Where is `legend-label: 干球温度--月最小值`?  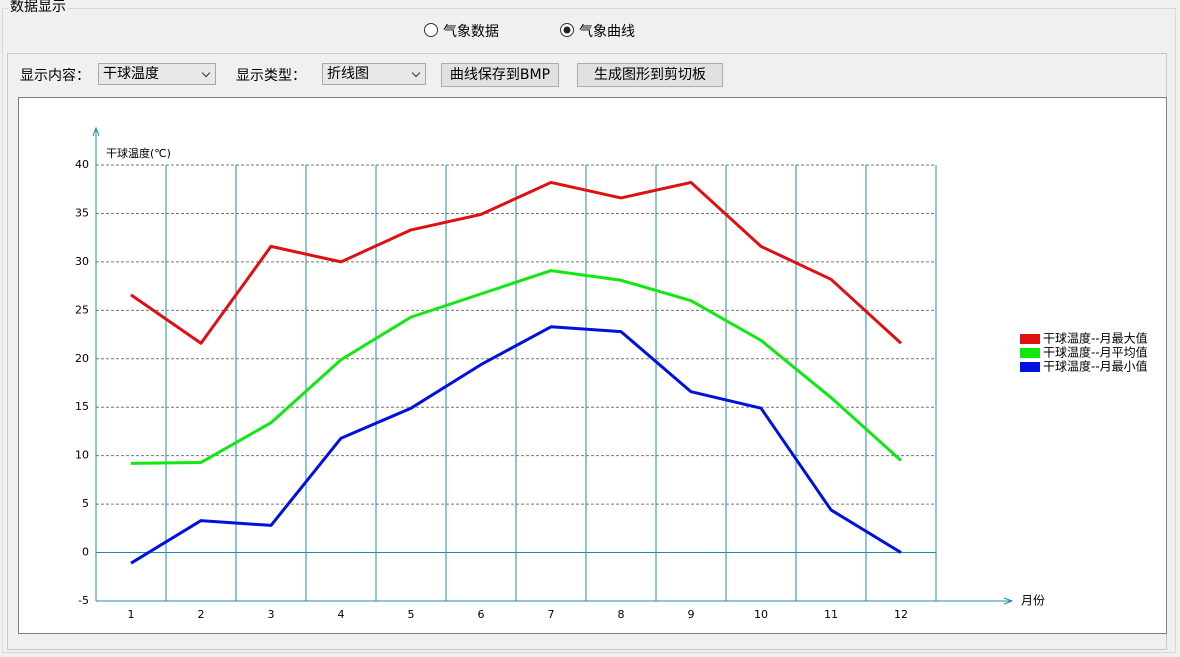 legend-label: 干球温度--月最小值 is located at coordinates (1095, 366).